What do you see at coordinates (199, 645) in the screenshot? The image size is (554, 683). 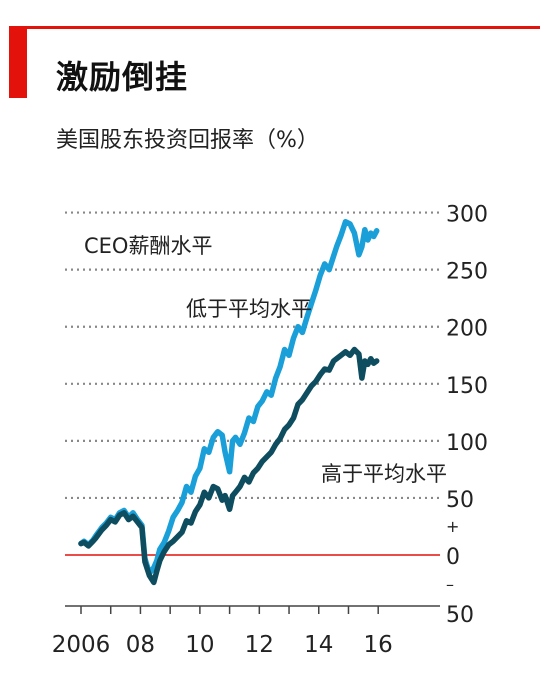 I see `x-tick-label-10: 10` at bounding box center [199, 645].